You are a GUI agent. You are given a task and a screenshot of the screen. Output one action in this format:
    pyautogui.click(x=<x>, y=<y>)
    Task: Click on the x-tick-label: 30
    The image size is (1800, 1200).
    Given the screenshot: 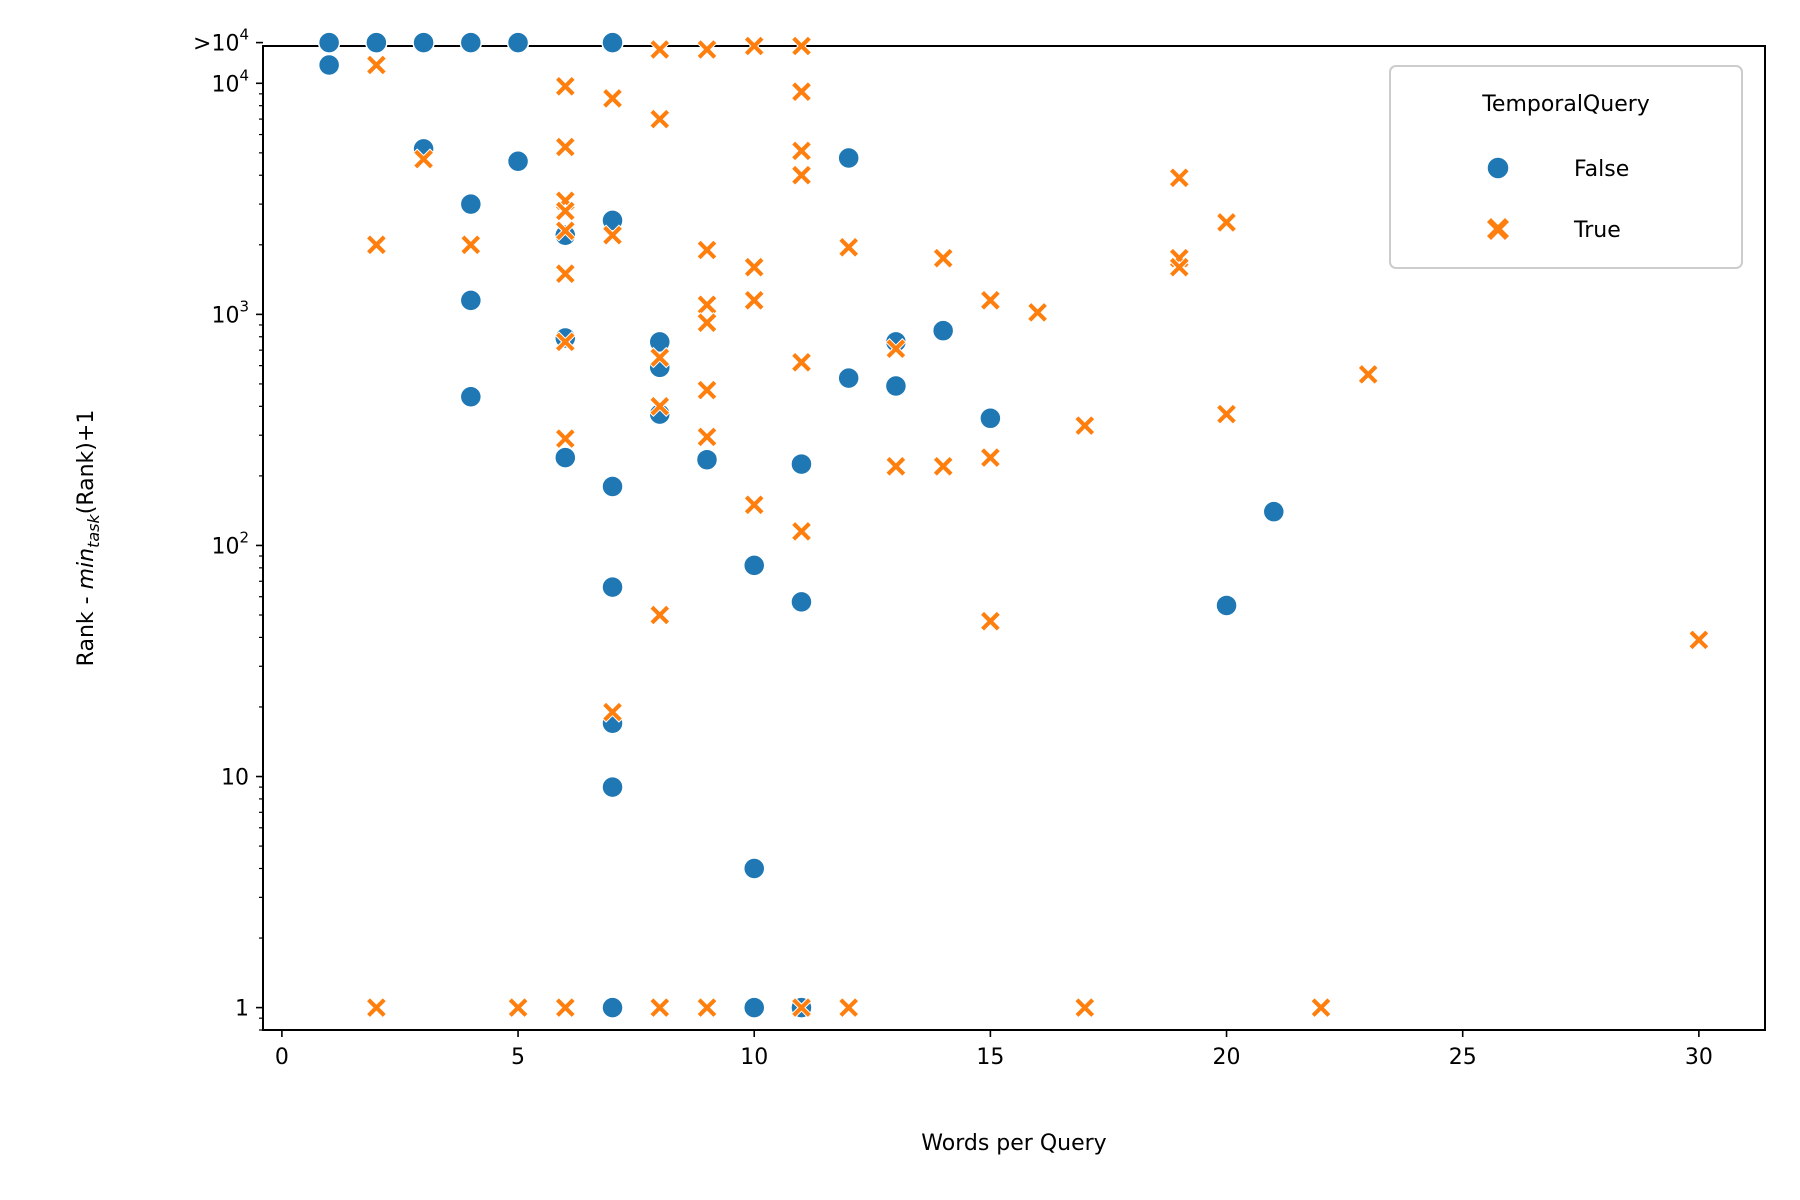 What is the action you would take?
    pyautogui.click(x=1699, y=1057)
    